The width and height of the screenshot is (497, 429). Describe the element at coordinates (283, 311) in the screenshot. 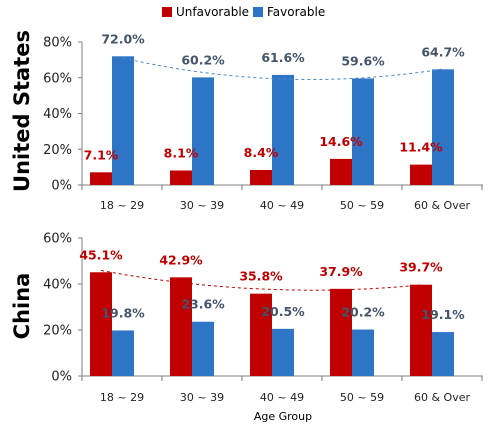

I see `data-label-china-favorable-40-49: 20.5%` at that location.